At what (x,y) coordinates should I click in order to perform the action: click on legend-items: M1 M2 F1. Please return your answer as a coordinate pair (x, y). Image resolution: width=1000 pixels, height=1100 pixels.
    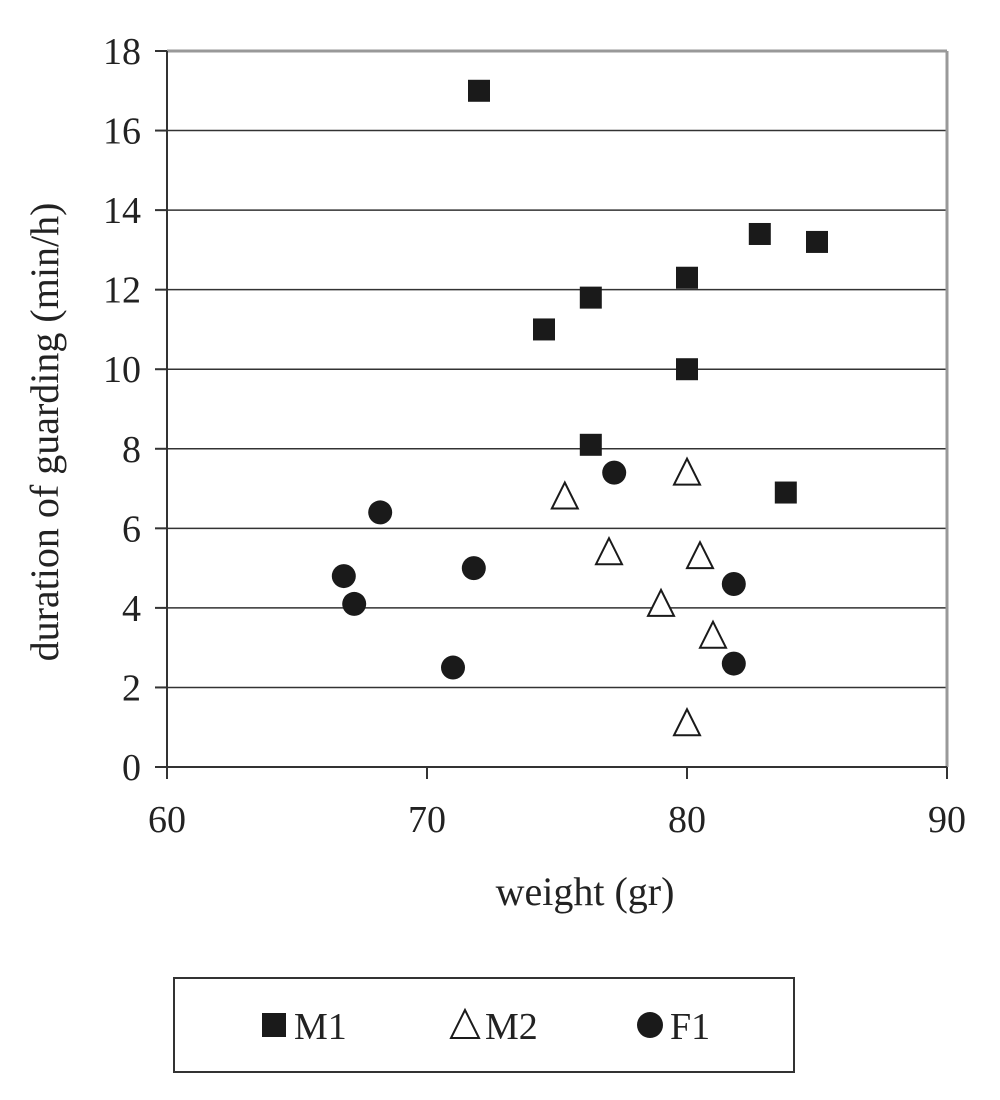
    Looking at the image, I should click on (486, 1027).